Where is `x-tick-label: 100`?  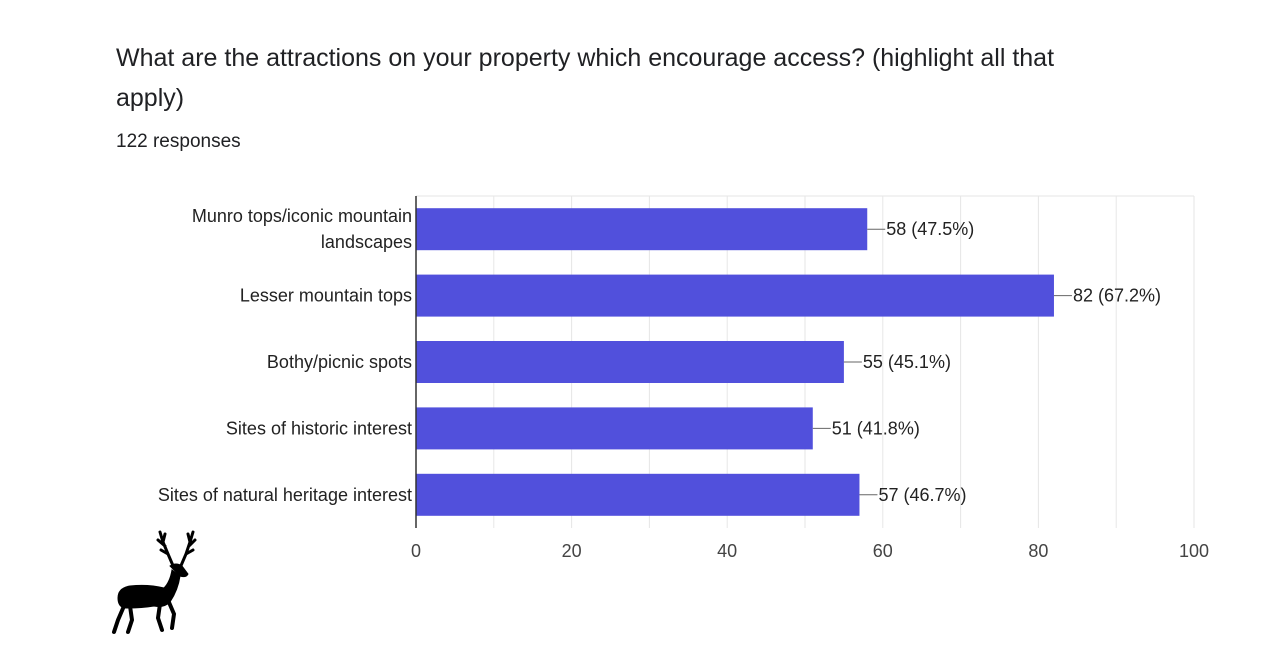 x-tick-label: 100 is located at coordinates (1194, 551).